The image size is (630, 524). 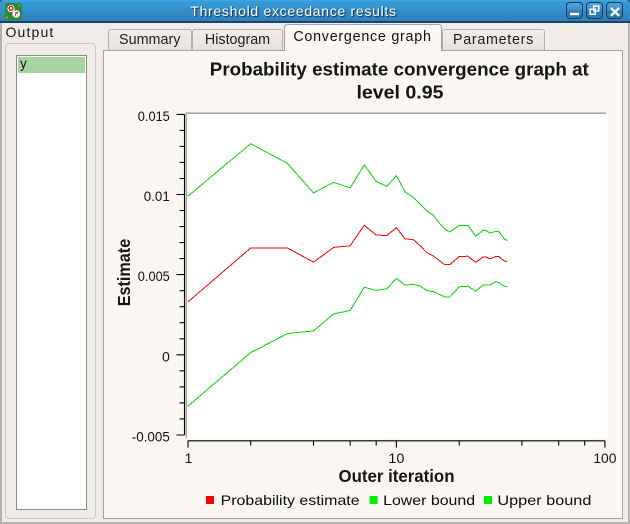 What do you see at coordinates (396, 458) in the screenshot?
I see `svg-text: 10` at bounding box center [396, 458].